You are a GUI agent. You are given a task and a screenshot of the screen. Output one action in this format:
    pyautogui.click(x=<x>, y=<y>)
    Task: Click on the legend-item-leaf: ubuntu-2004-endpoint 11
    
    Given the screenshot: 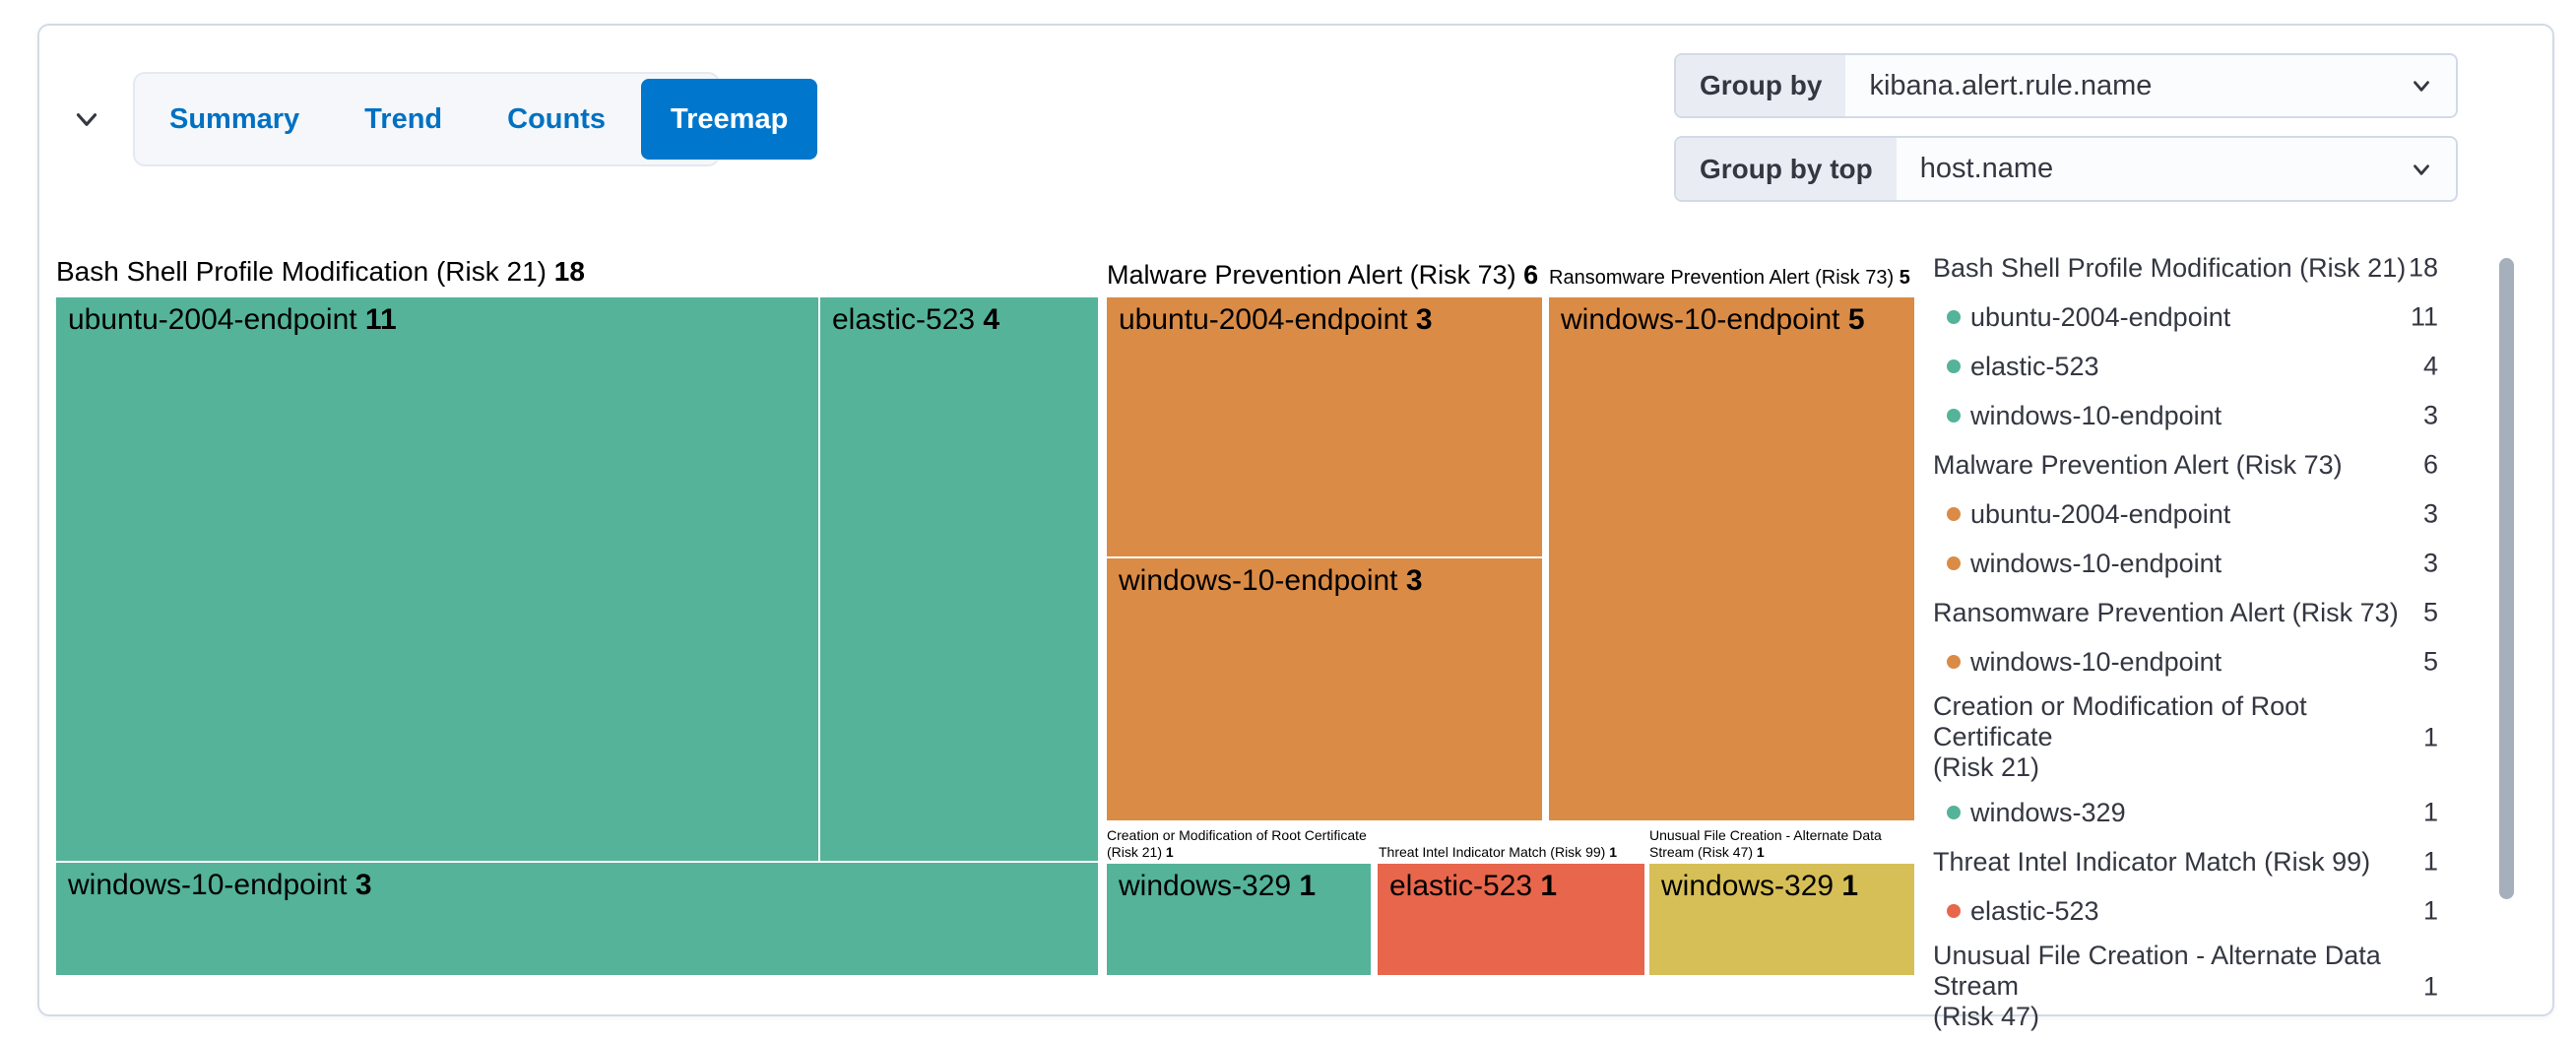 What is the action you would take?
    pyautogui.click(x=2204, y=317)
    